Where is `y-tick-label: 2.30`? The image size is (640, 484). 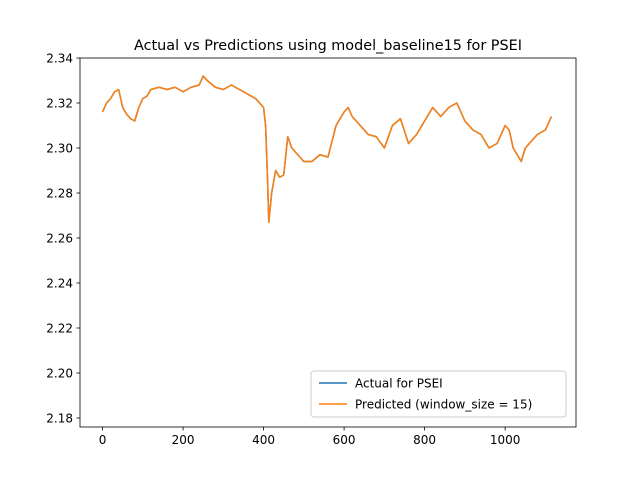 y-tick-label: 2.30 is located at coordinates (59, 148).